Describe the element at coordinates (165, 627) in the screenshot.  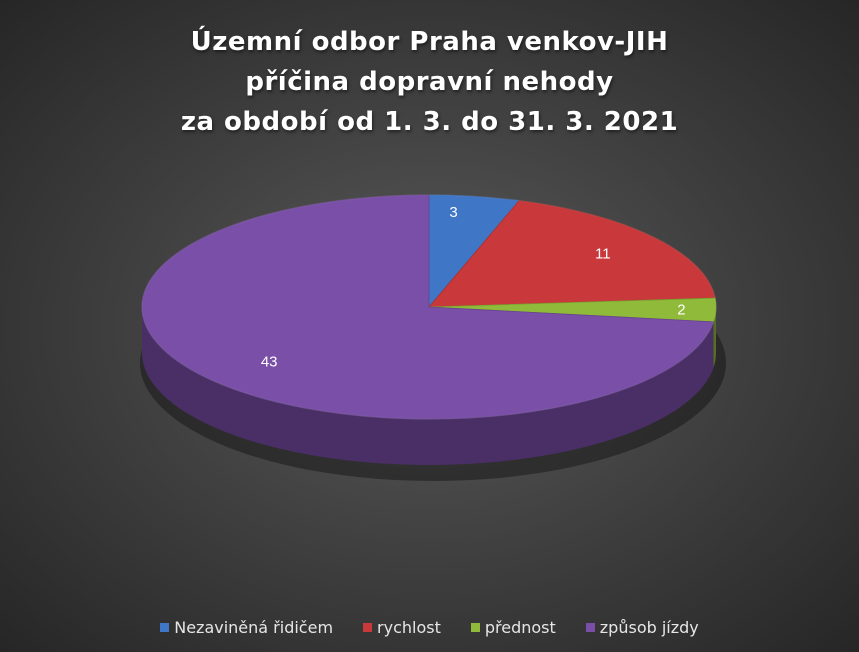
I see `legend-swatch-nezavinena-ridicem` at that location.